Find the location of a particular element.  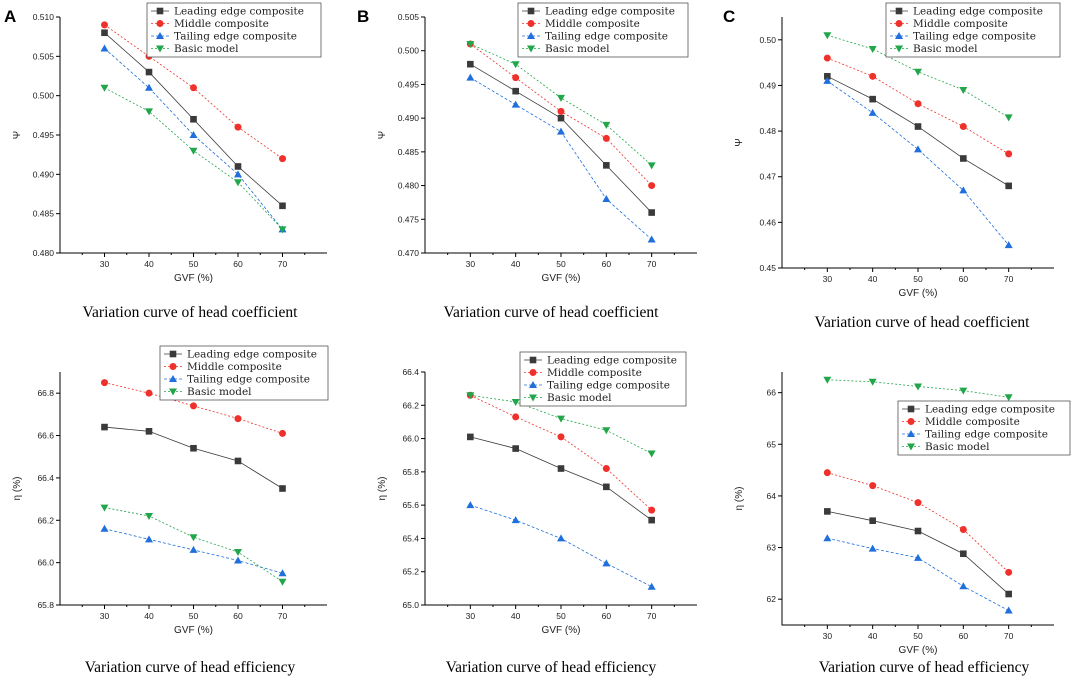

y-tick-label: 0.495 is located at coordinates (44, 135).